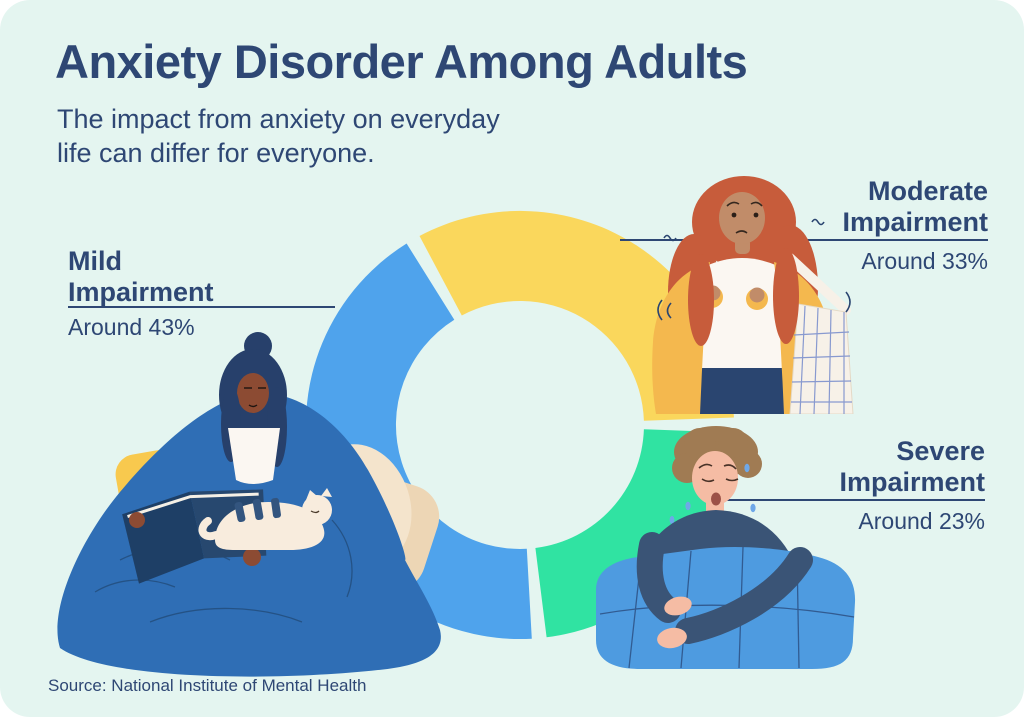 This screenshot has height=717, width=1024. What do you see at coordinates (915, 206) in the screenshot?
I see `moderate-impairment-label: Moderate Impairment` at bounding box center [915, 206].